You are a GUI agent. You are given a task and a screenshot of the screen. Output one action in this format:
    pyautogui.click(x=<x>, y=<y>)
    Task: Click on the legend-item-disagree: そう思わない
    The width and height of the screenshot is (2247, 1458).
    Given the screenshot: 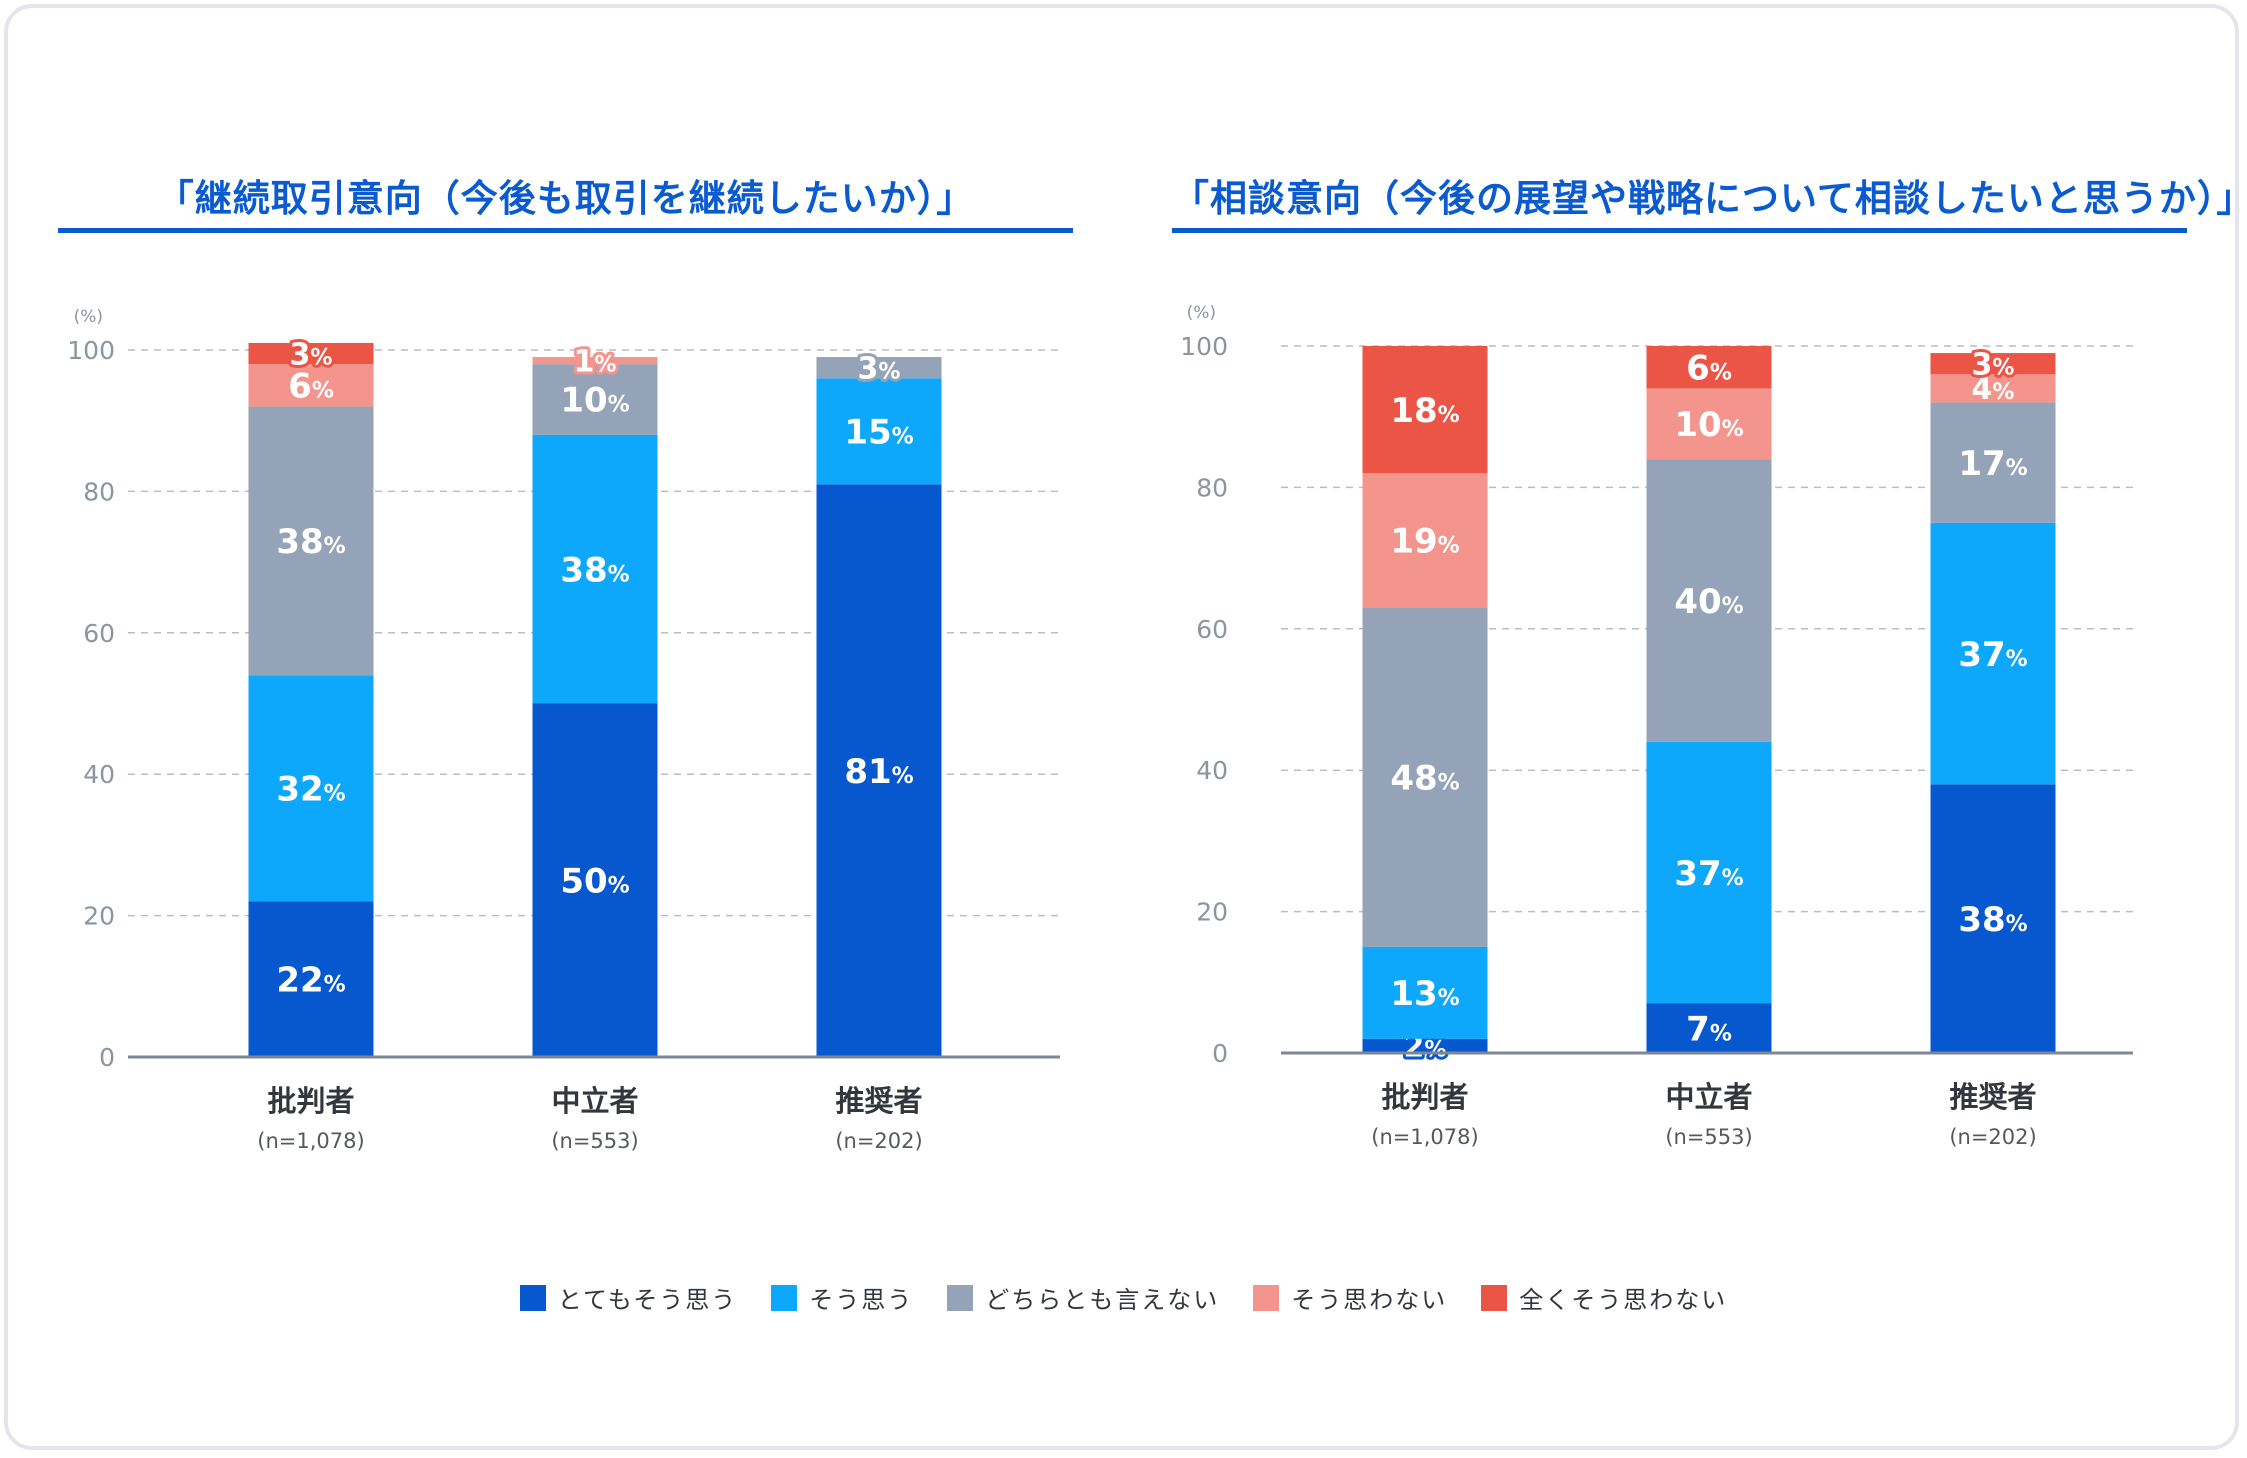 What is the action you would take?
    pyautogui.click(x=1350, y=1297)
    